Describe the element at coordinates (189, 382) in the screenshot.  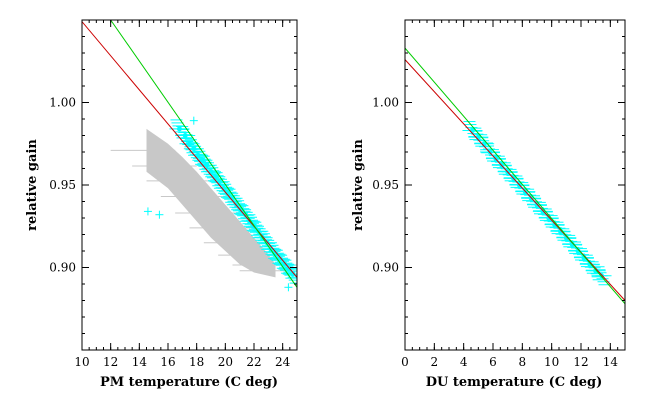
I see `left-x-axis-label: PM temperature (C deg)` at that location.